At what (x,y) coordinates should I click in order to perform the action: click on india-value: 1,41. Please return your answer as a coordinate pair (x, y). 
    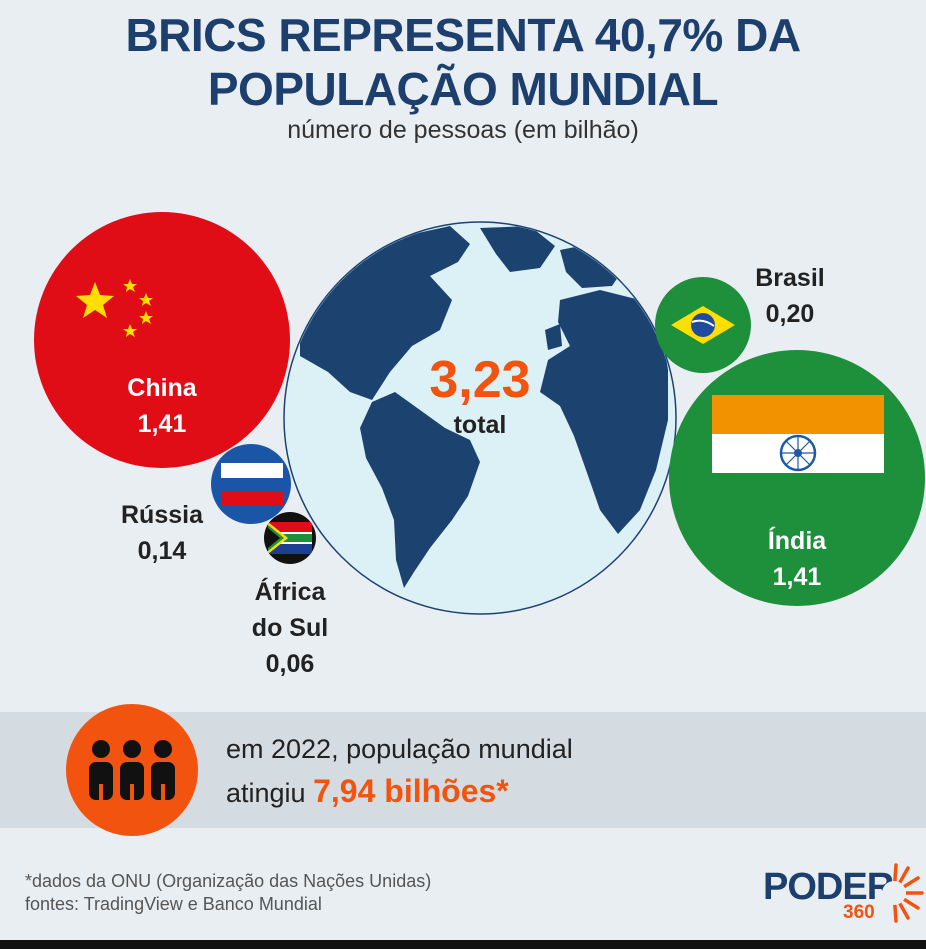
    Looking at the image, I should click on (797, 577).